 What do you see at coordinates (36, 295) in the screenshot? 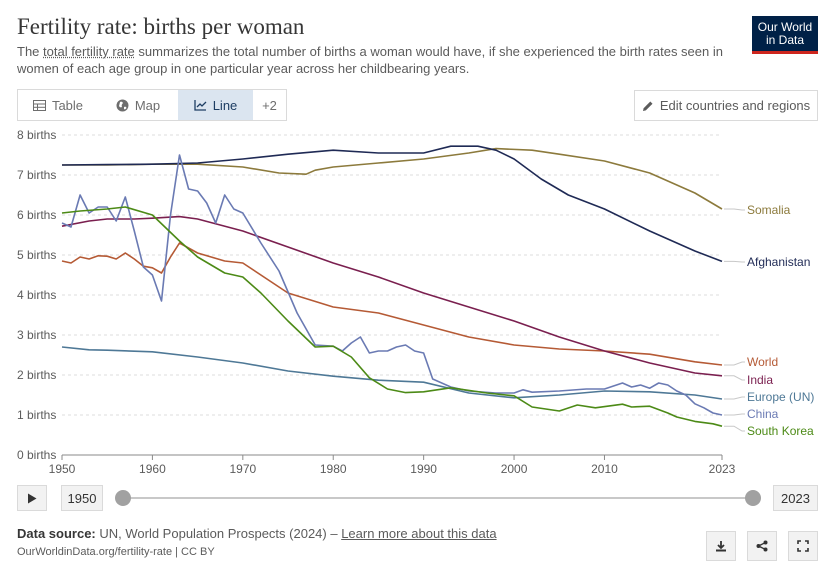
I see `y-tick-label: 4 births` at bounding box center [36, 295].